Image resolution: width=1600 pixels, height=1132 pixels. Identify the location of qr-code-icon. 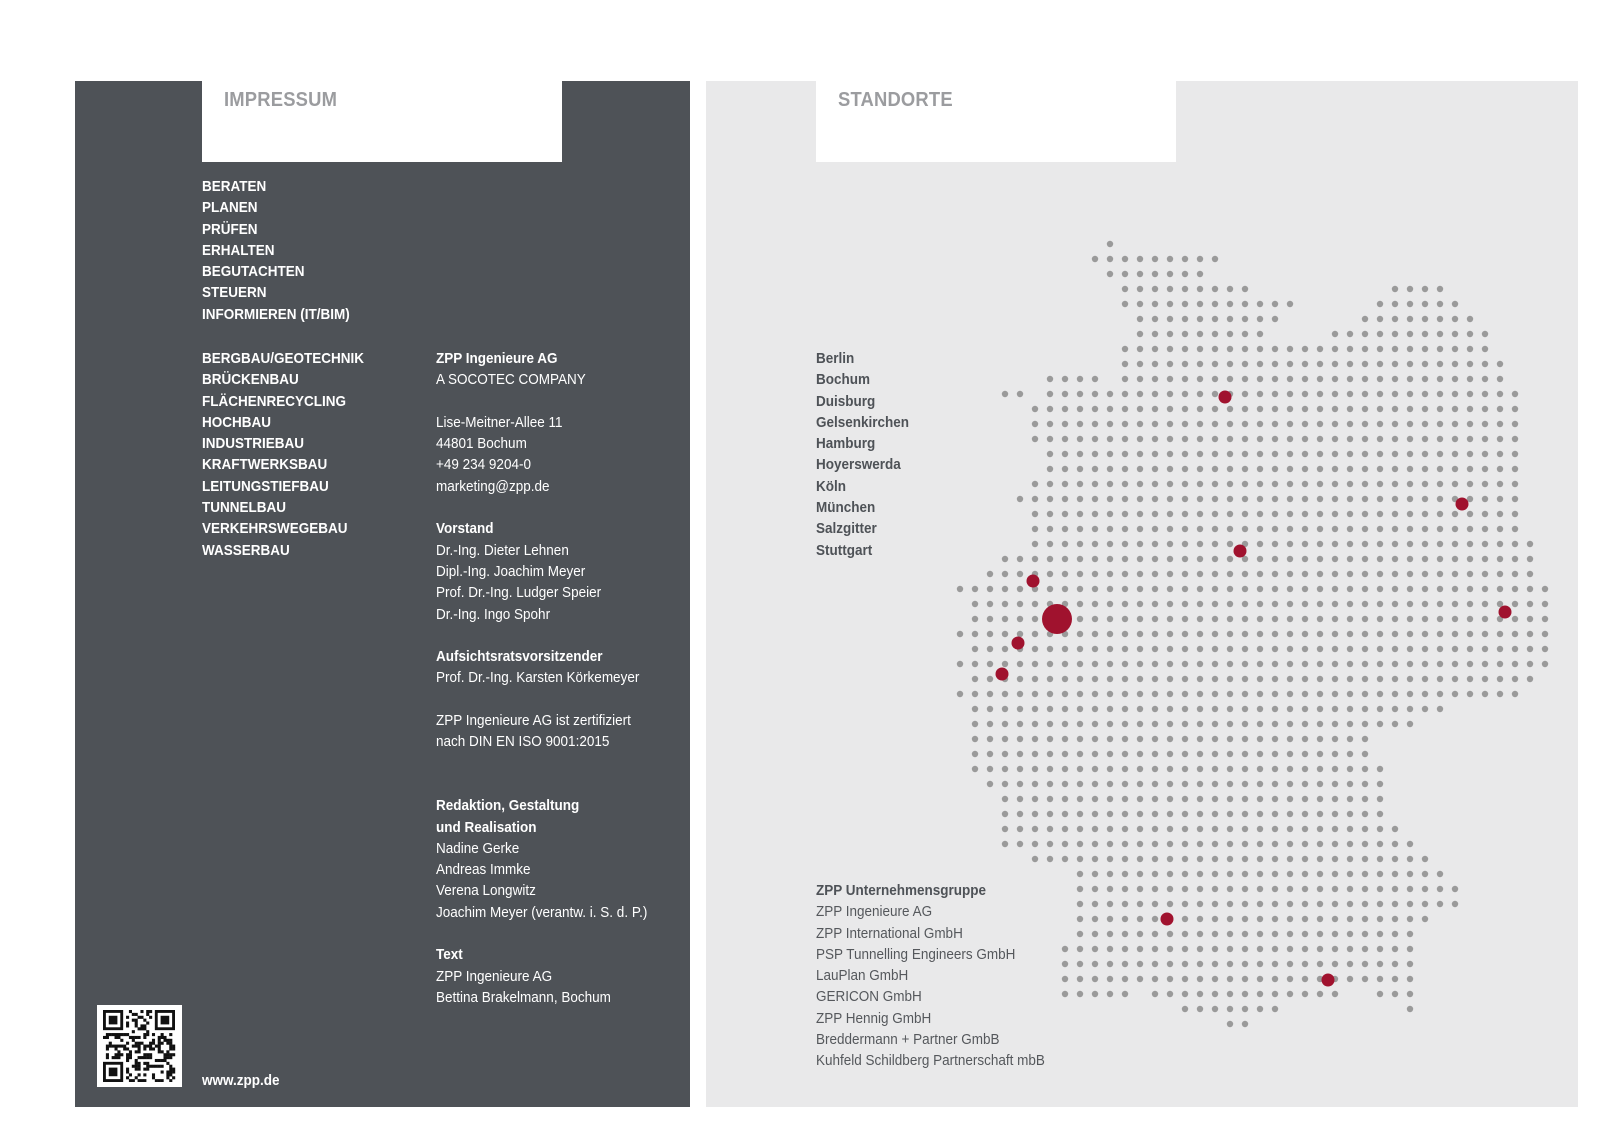
(139, 1046).